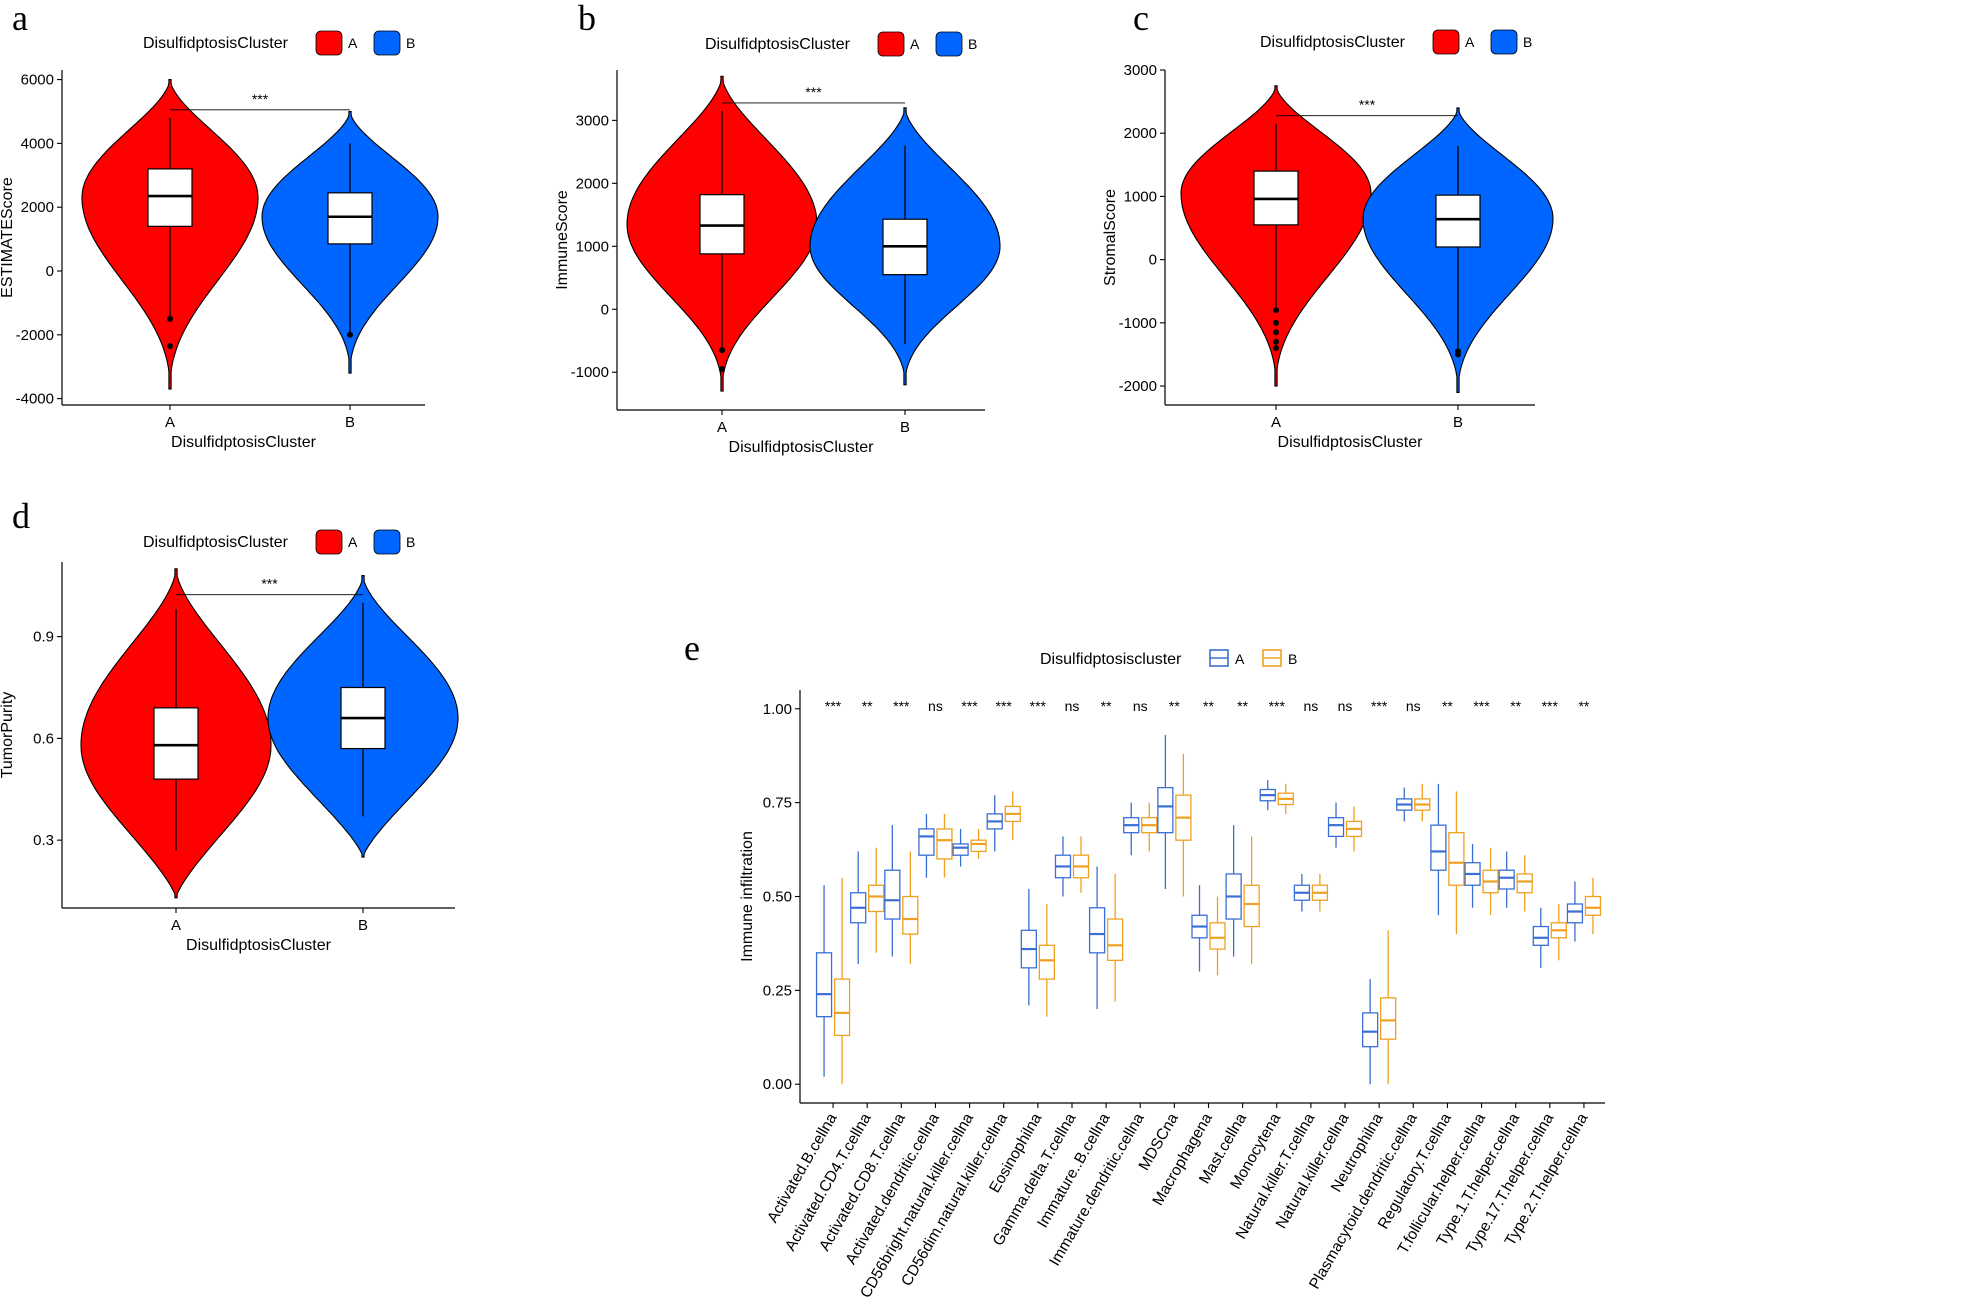 Image resolution: width=1983 pixels, height=1310 pixels. I want to click on y-tick-label: 0.6, so click(43, 738).